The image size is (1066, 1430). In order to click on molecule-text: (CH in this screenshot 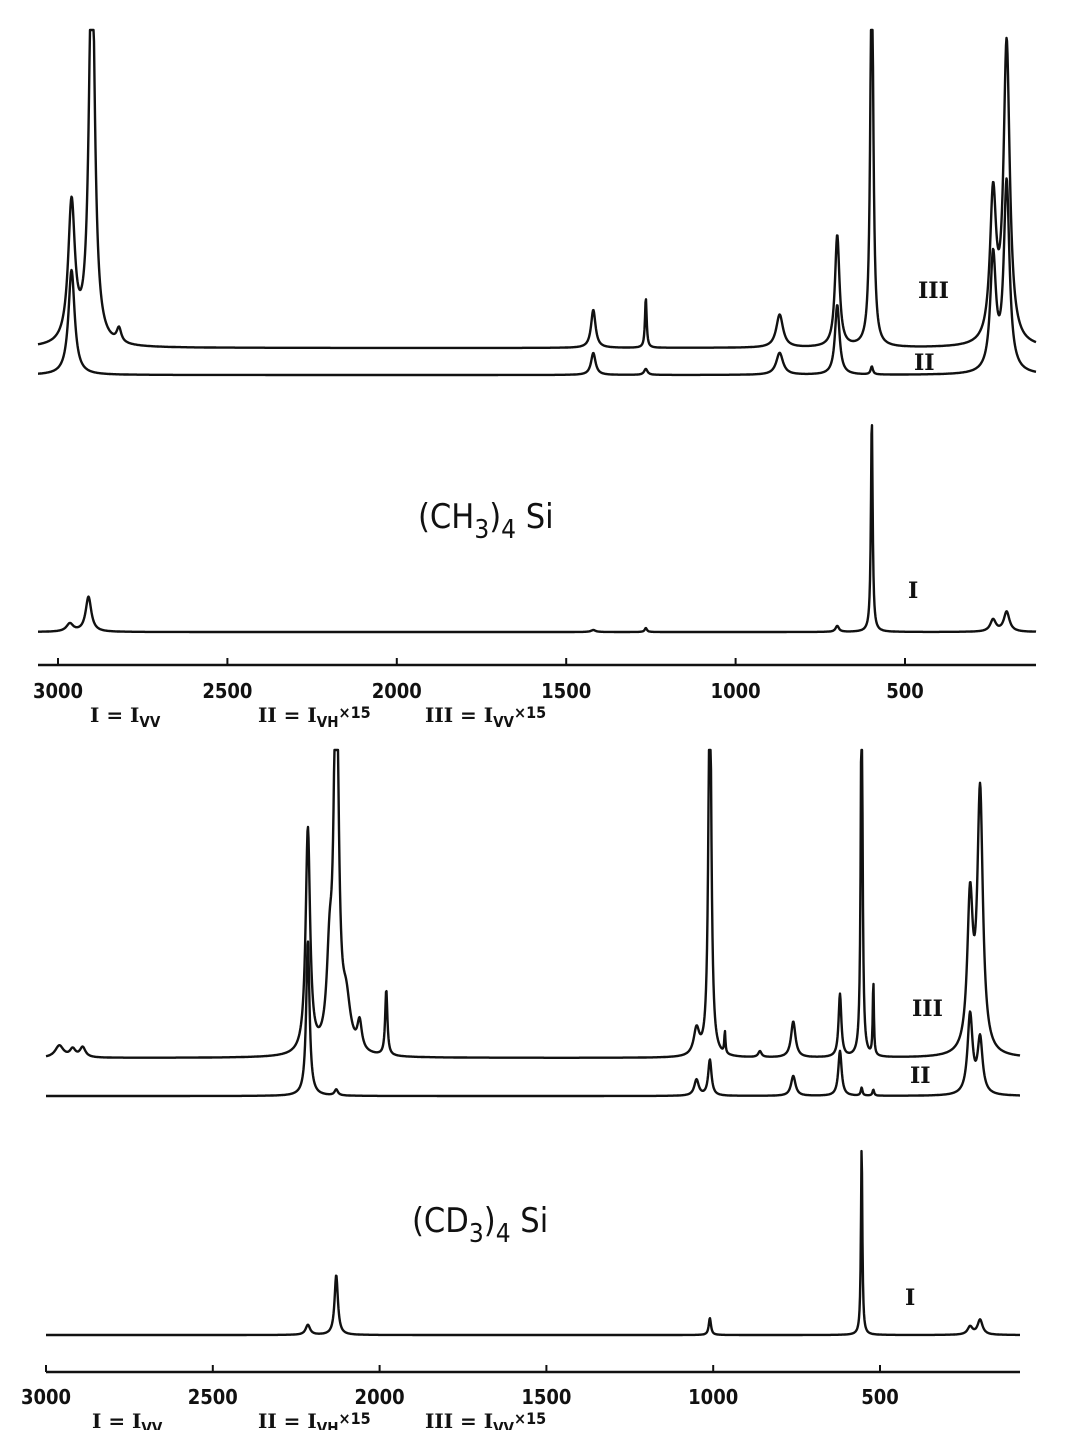, I will do `click(446, 517)`.